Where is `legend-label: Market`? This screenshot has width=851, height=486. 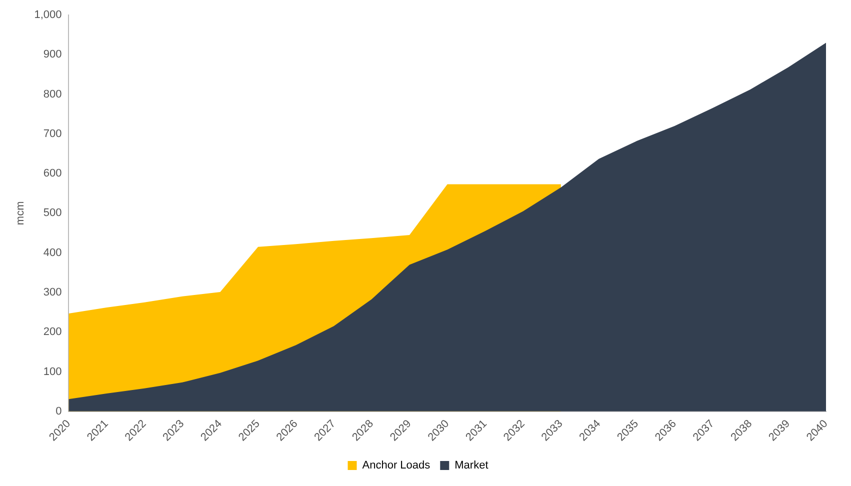 legend-label: Market is located at coordinates (471, 466).